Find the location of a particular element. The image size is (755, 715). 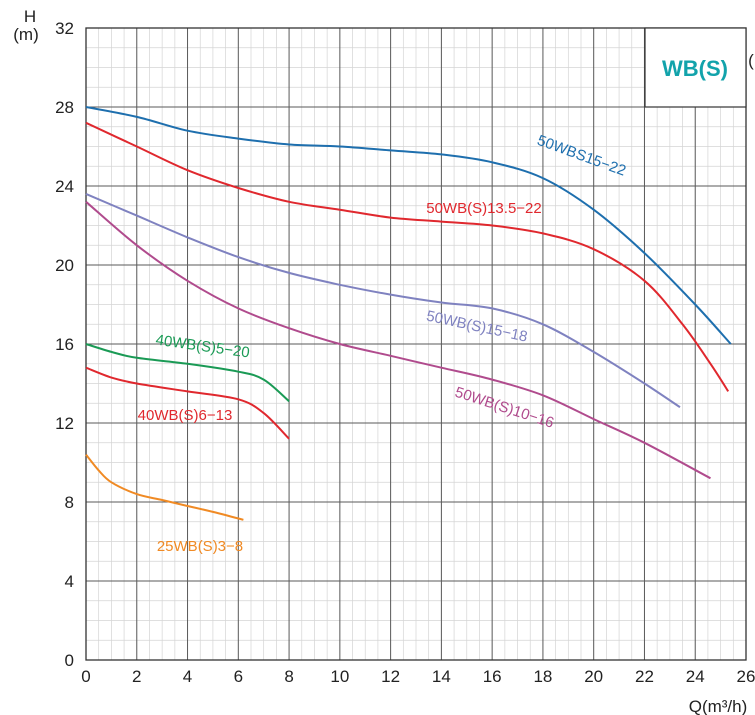

x-tick-label: 12 is located at coordinates (390, 676).